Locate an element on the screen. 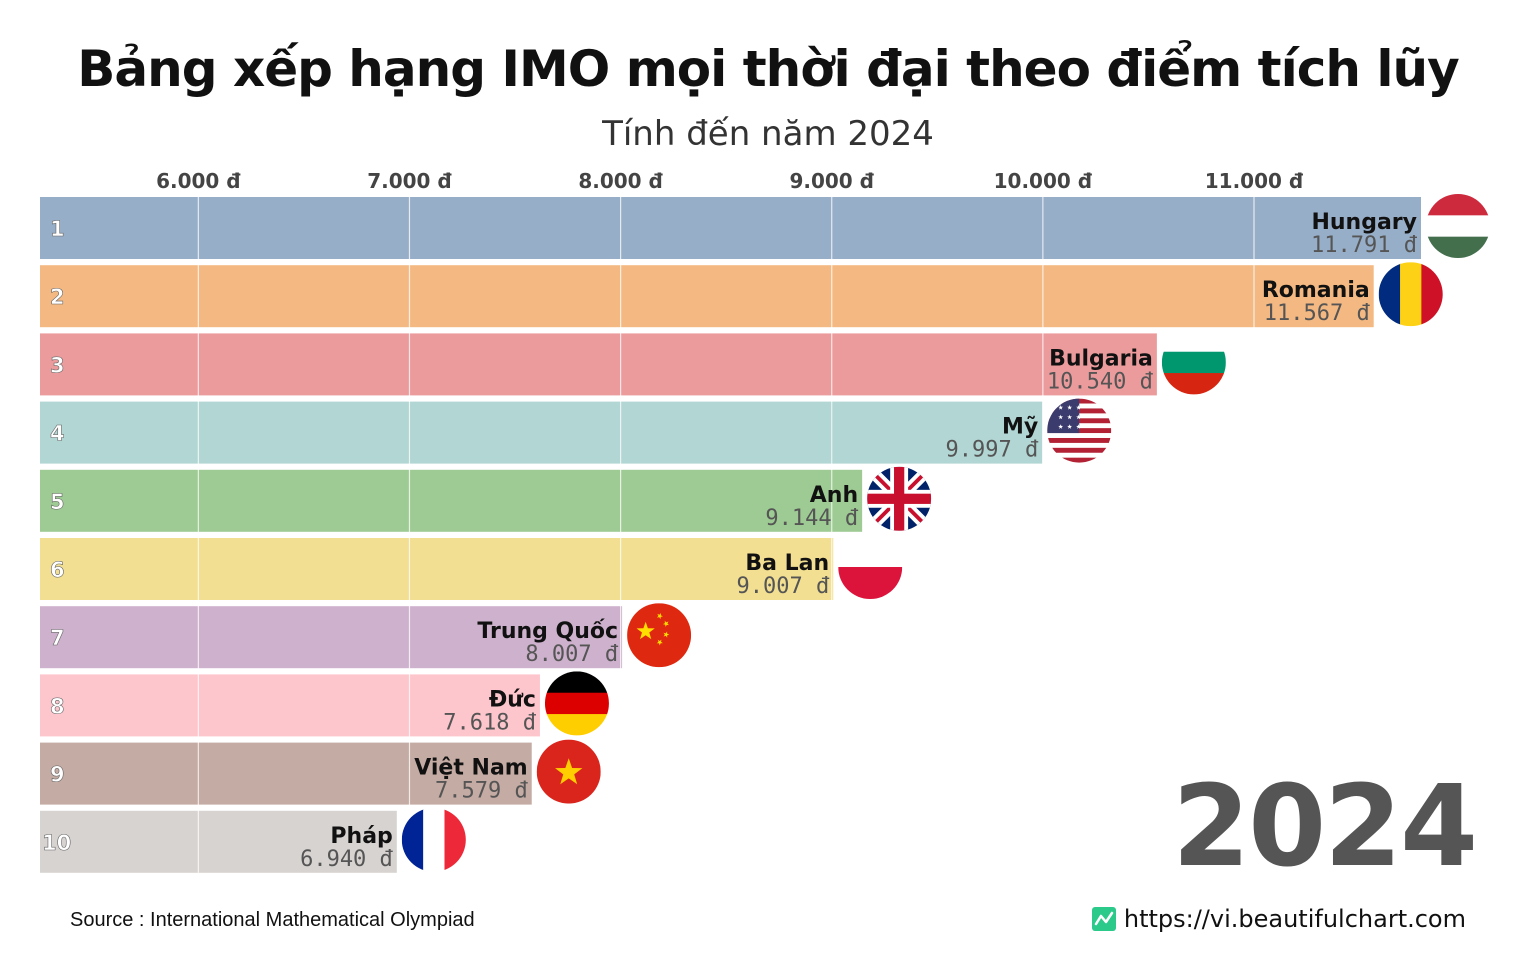  value-label: 8.007 đ is located at coordinates (571, 654).